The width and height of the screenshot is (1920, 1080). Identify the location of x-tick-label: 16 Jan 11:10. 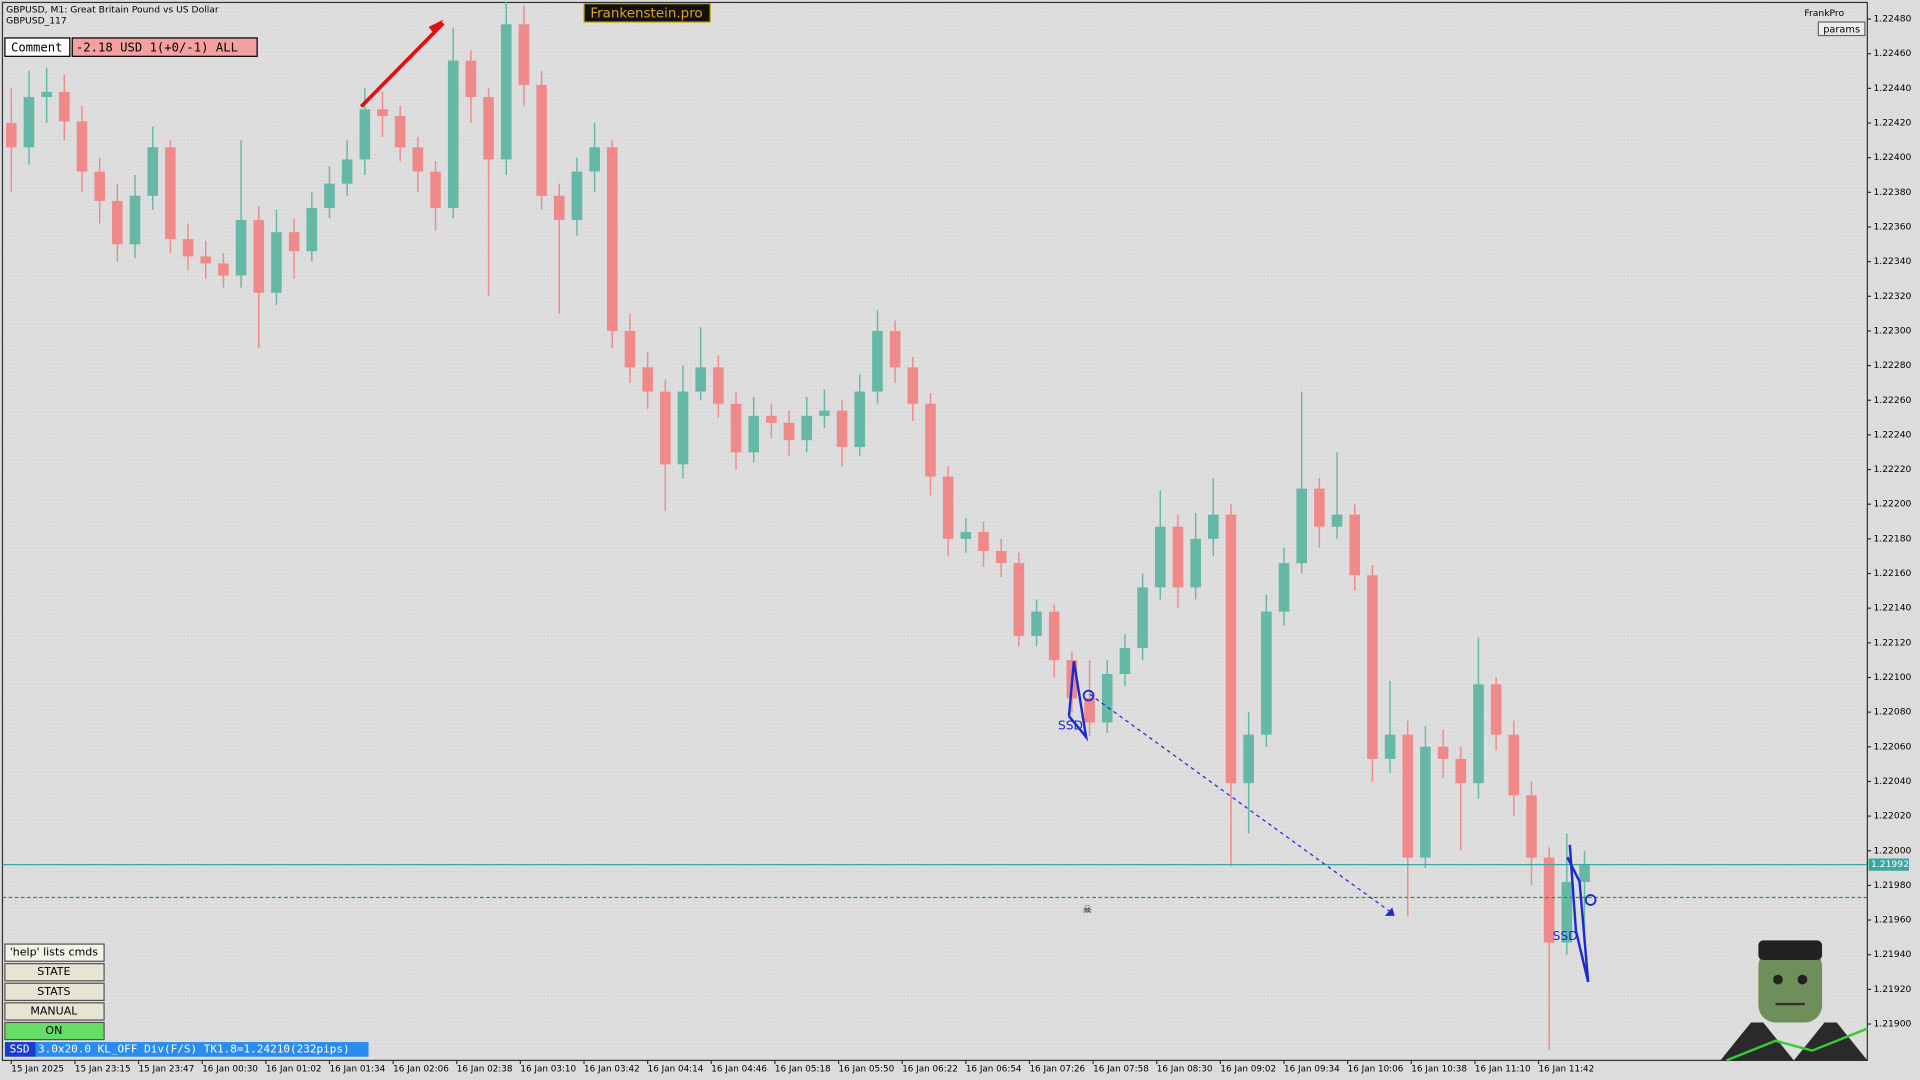
(1503, 1069).